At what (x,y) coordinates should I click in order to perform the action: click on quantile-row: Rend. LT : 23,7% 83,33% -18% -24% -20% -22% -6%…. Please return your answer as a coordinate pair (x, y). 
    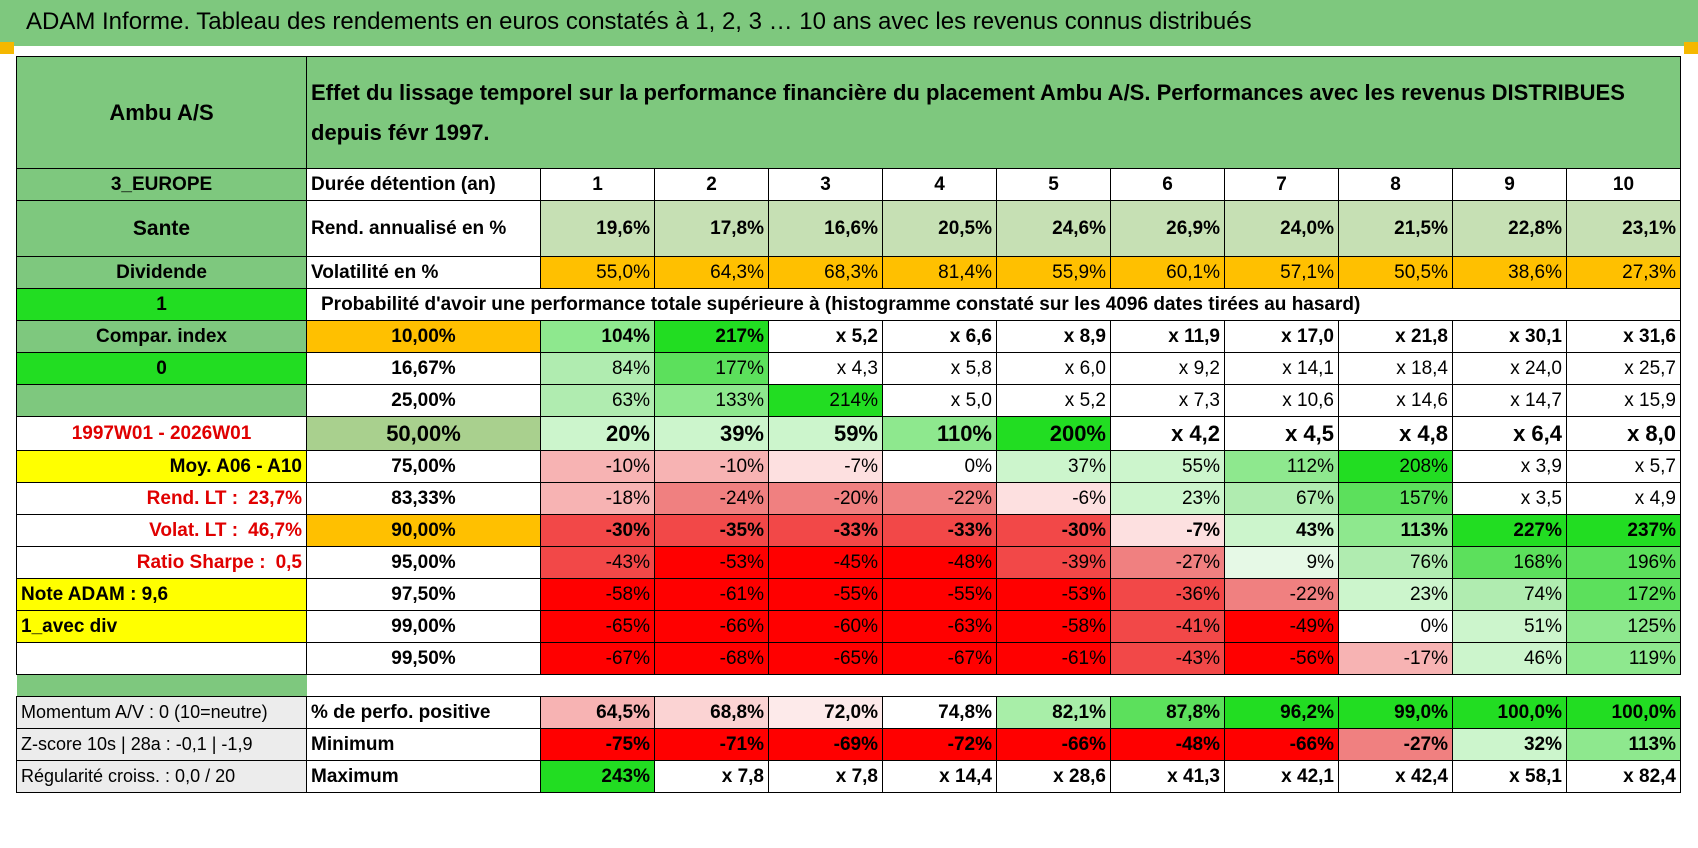
    Looking at the image, I should click on (848, 498).